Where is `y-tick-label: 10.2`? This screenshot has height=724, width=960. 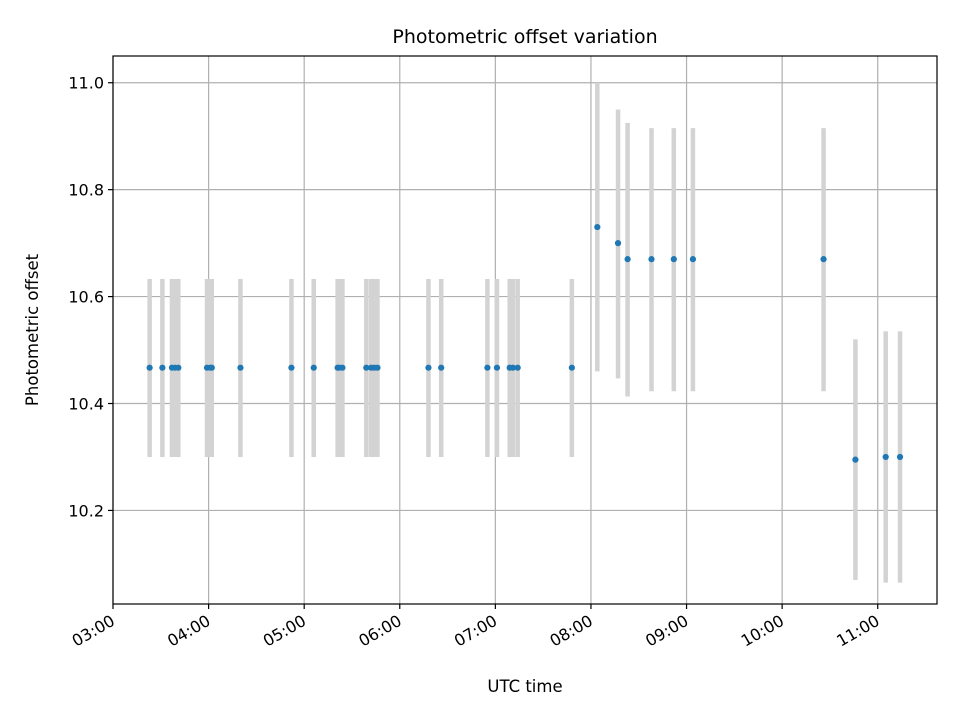
y-tick-label: 10.2 is located at coordinates (86, 510).